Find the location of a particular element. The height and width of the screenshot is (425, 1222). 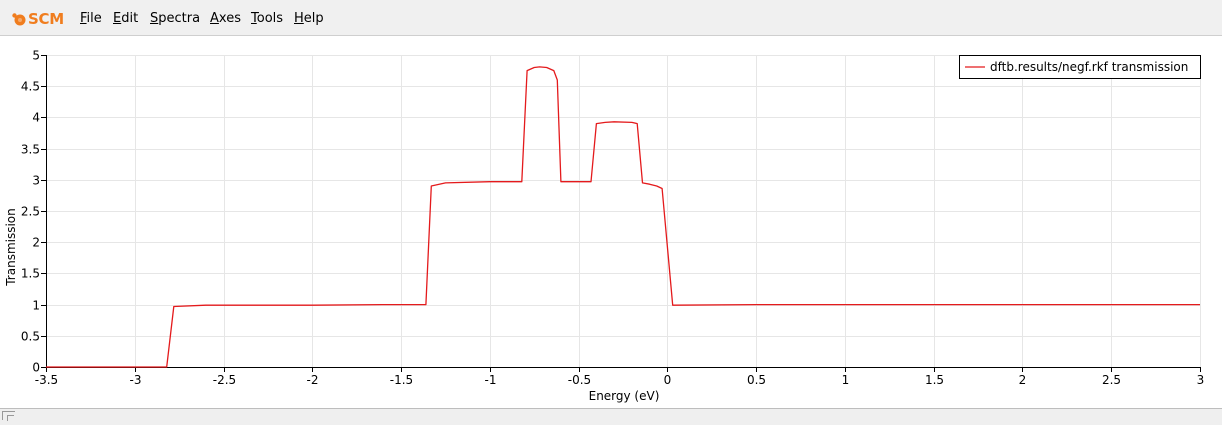

x-tick-label: 1.5 is located at coordinates (934, 380).